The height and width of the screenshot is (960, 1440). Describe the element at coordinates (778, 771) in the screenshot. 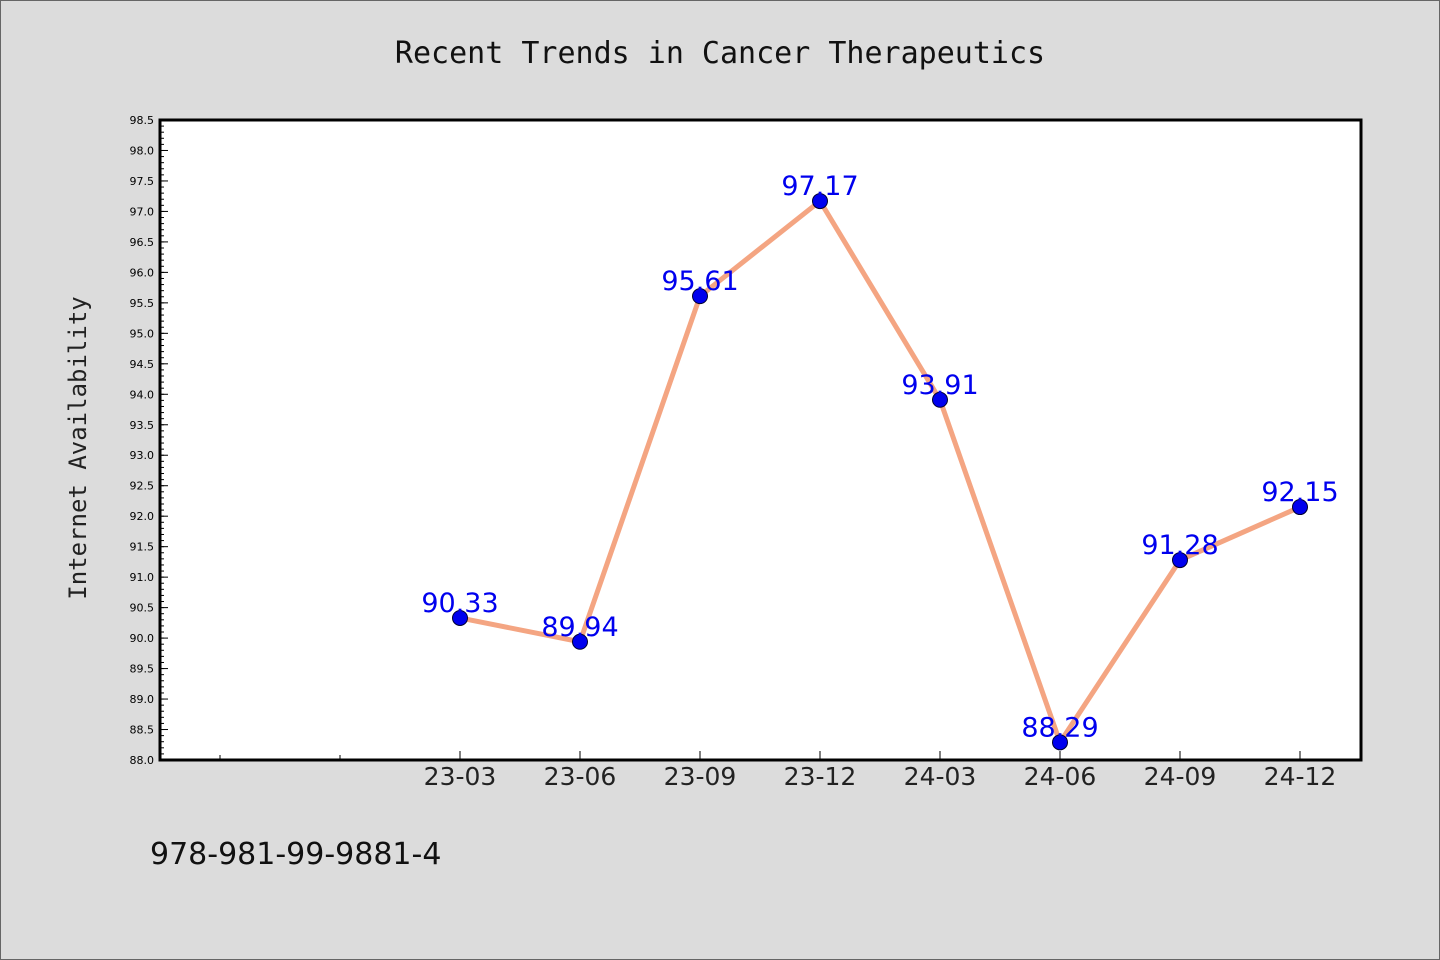

I see `x-axis: 23-03 23-06 23-09 23-12 24-03 24-06 24-09 24-12` at that location.